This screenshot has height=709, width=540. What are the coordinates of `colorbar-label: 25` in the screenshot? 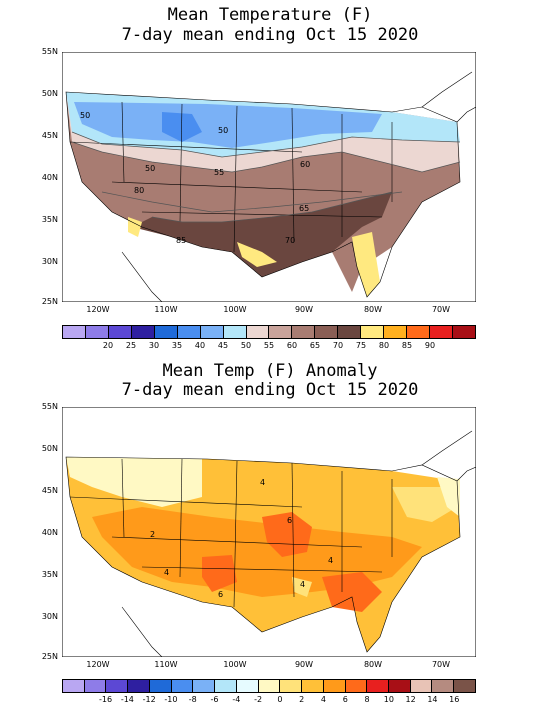 It's located at (131, 345).